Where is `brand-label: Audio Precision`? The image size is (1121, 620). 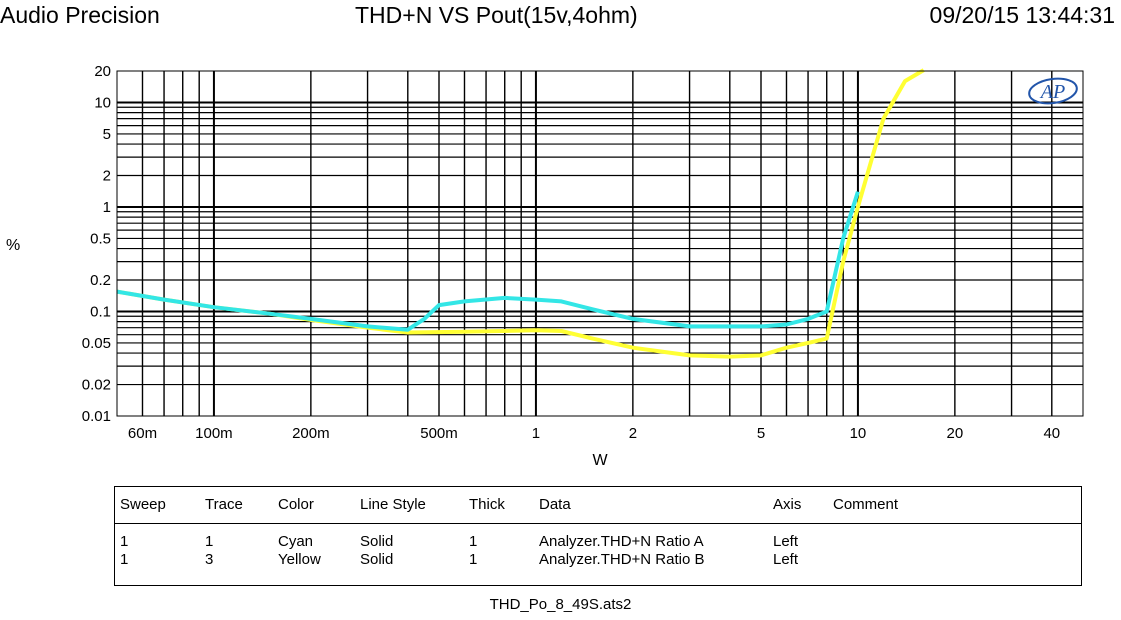
brand-label: Audio Precision is located at coordinates (80, 15).